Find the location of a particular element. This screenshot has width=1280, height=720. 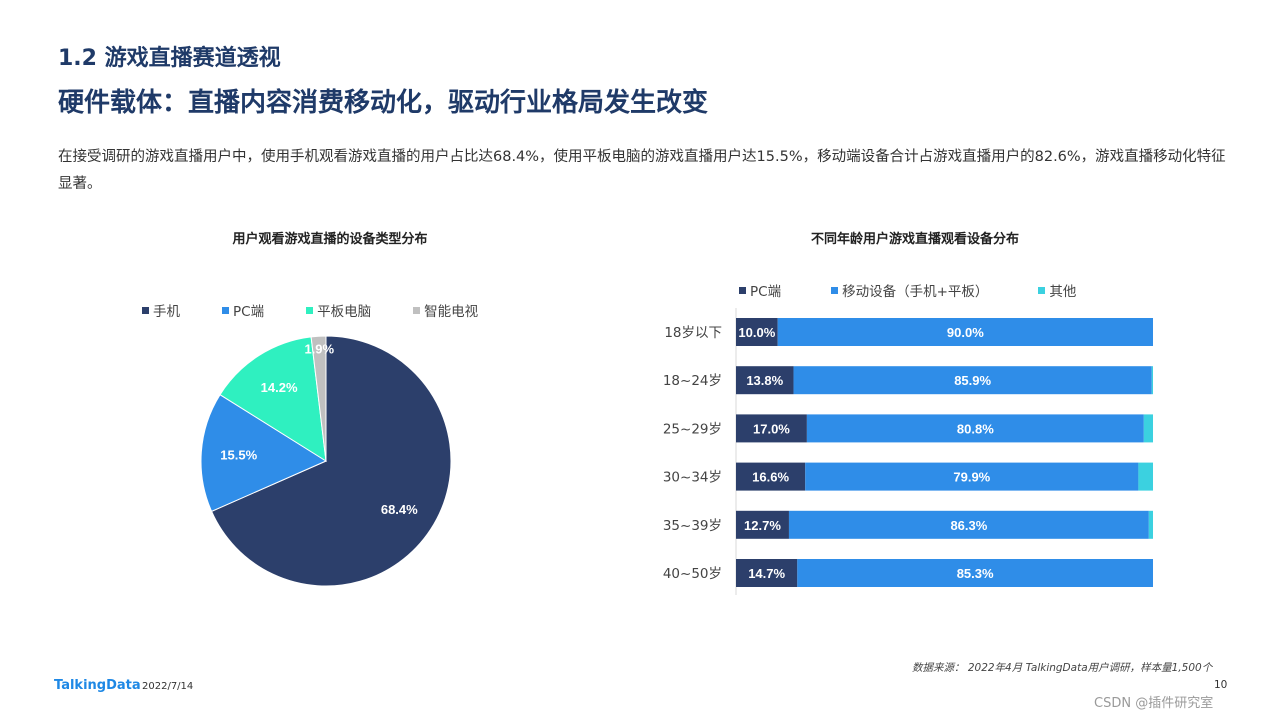

page-number: 10 is located at coordinates (1220, 685).